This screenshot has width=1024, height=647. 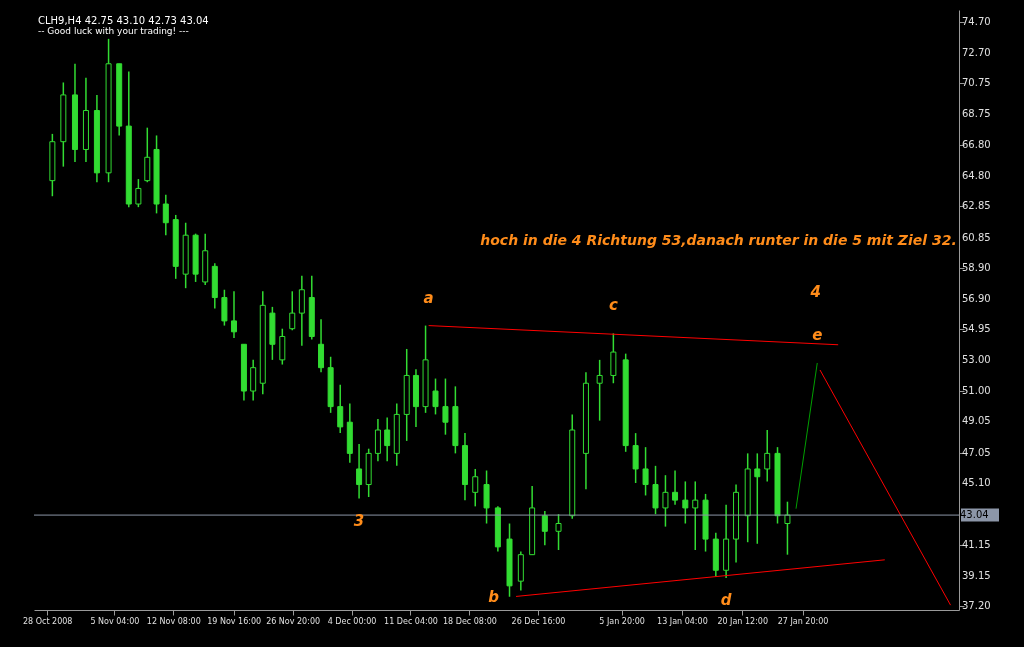 What do you see at coordinates (47, 621) in the screenshot?
I see `x-tick-label: 28 Oct 2008` at bounding box center [47, 621].